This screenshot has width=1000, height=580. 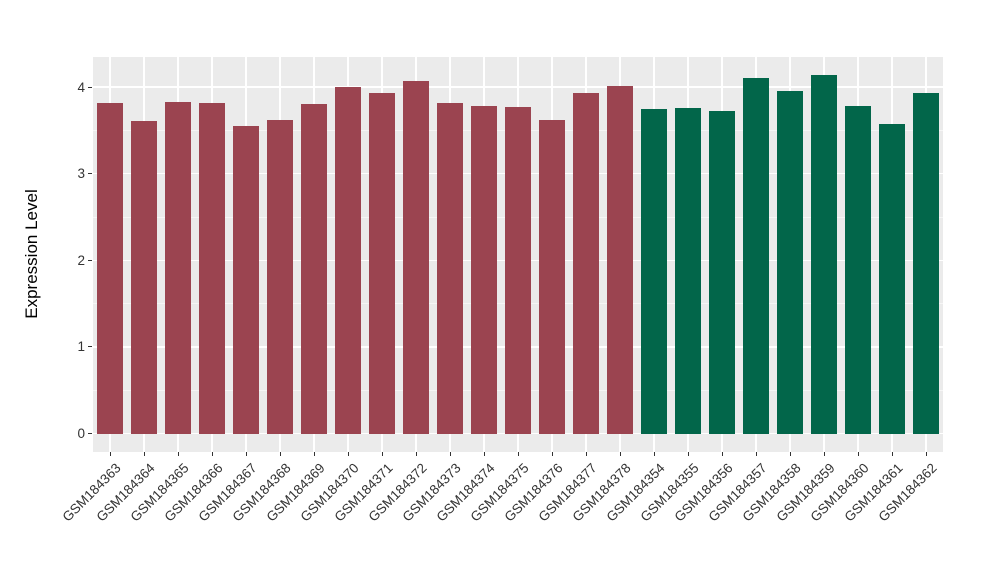 I want to click on y-tick-label: 3, so click(x=81, y=174).